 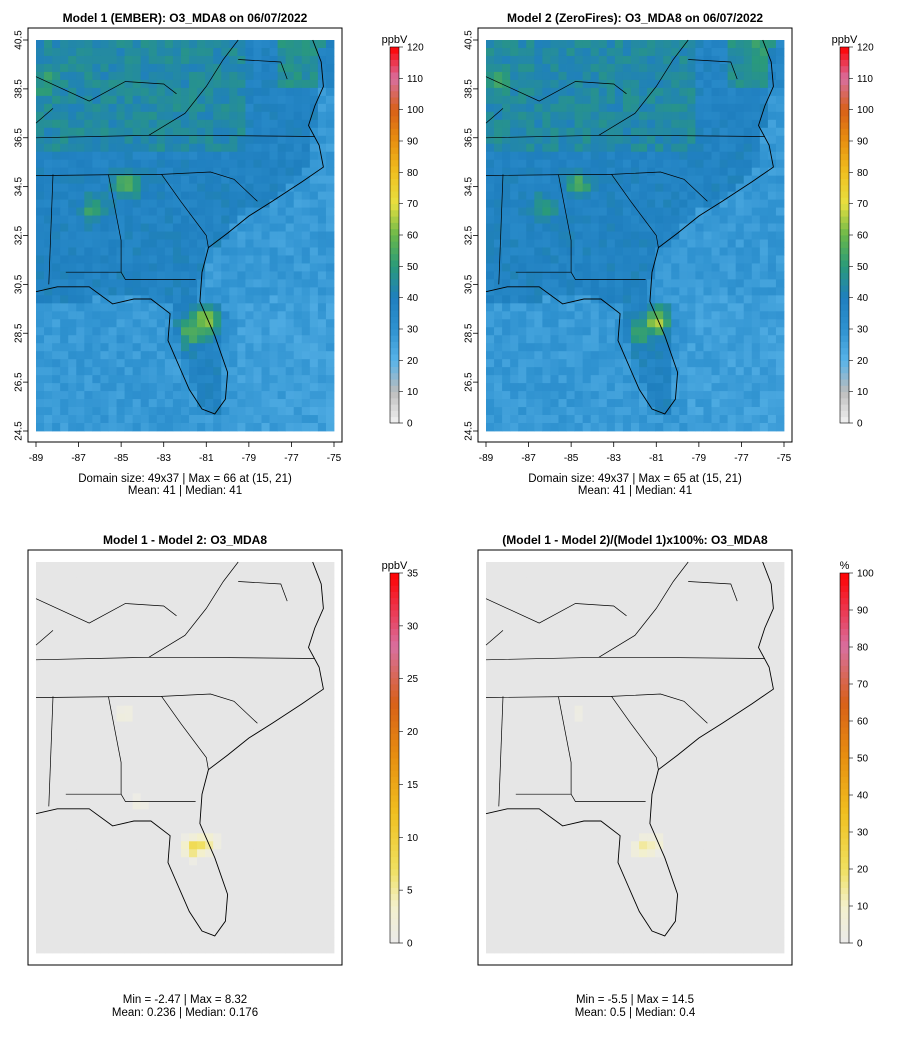 I want to click on colorbar-tick-label: 70, so click(x=863, y=204).